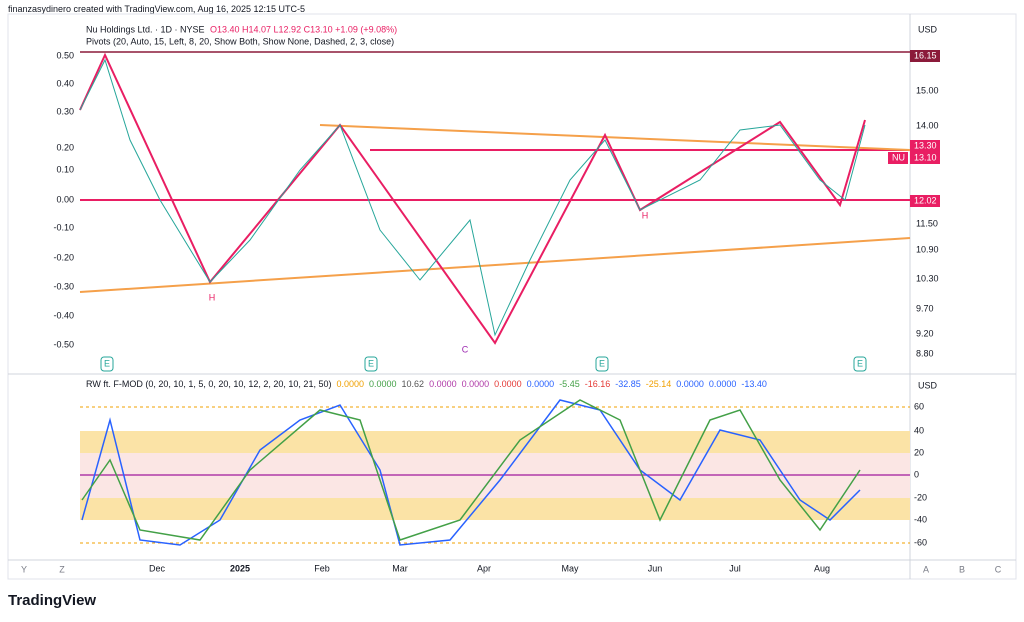 This screenshot has width=1024, height=622. Describe the element at coordinates (925, 308) in the screenshot. I see `price-label: 9.70` at that location.